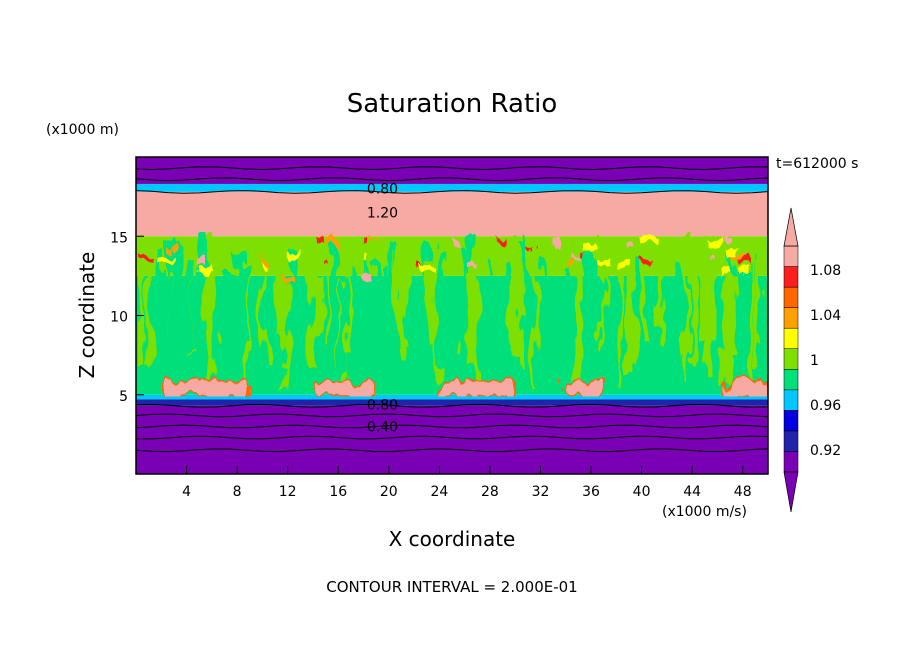 This screenshot has width=904, height=654. I want to click on contour-labels: 0.80 1.20 0.80 0.40, so click(382, 309).